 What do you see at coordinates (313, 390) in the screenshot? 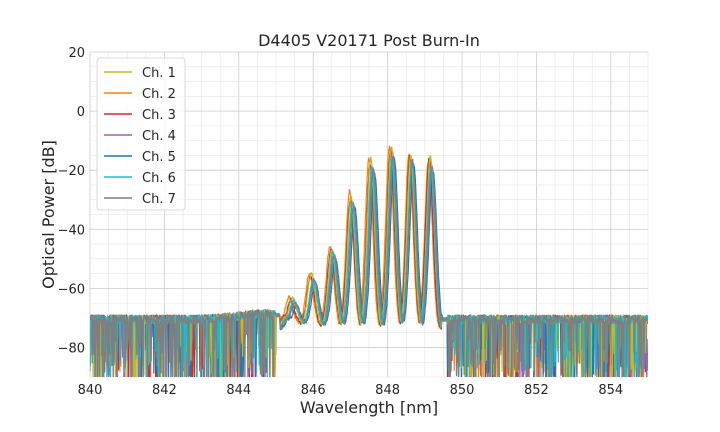
I see `x-tick-label: 846` at bounding box center [313, 390].